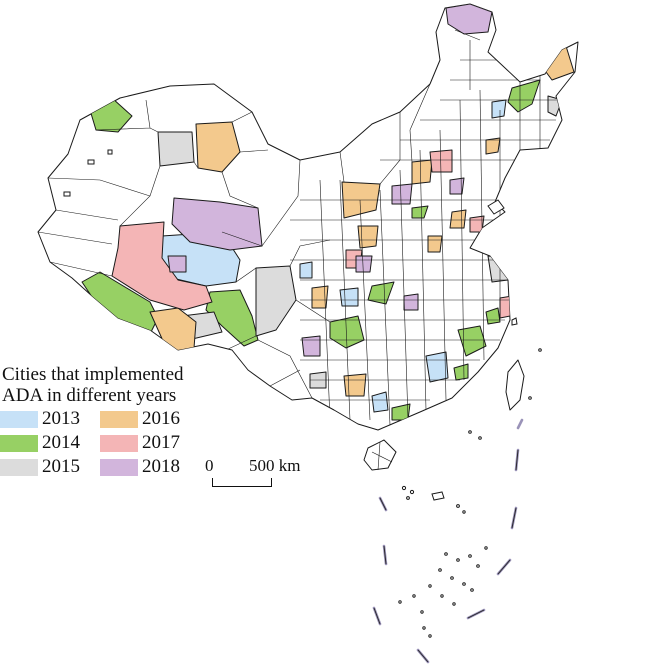 This screenshot has width=650, height=664. Describe the element at coordinates (242, 482) in the screenshot. I see `scale-bar-line` at that location.